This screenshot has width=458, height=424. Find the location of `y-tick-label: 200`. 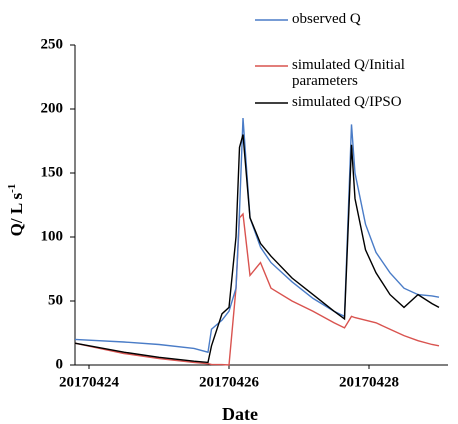

y-tick-label: 200 is located at coordinates (52, 108).